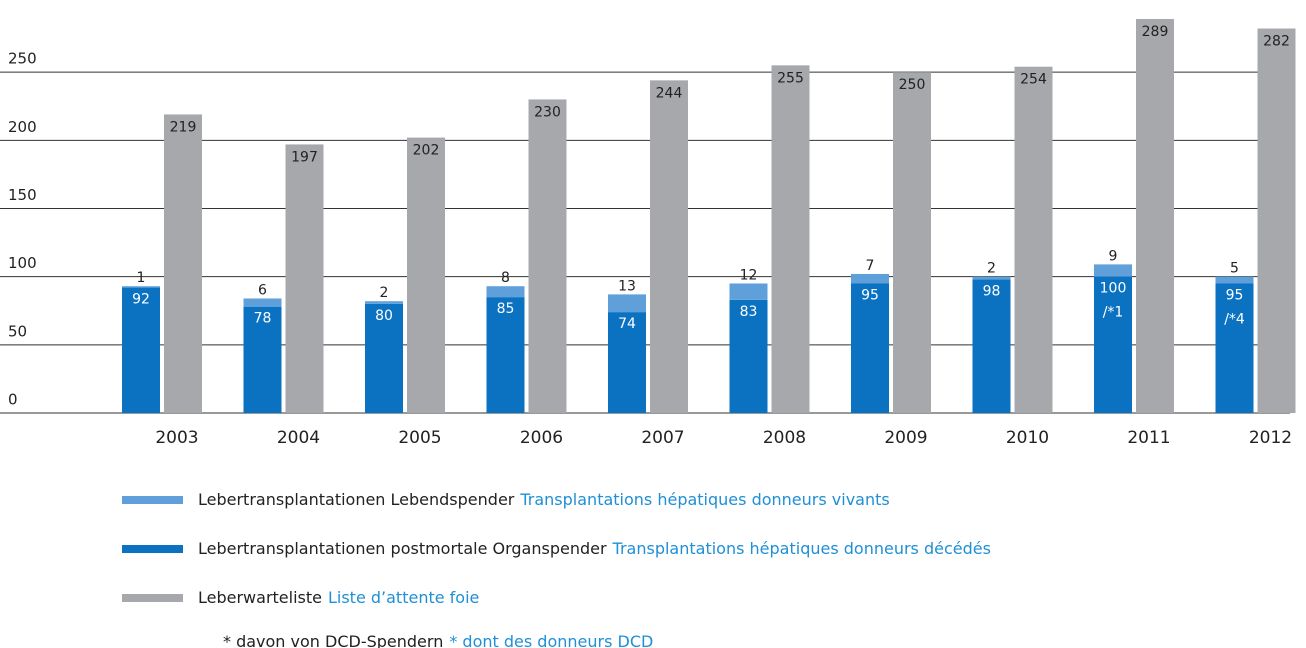  I want to click on y-tick-label: 0, so click(13, 400).